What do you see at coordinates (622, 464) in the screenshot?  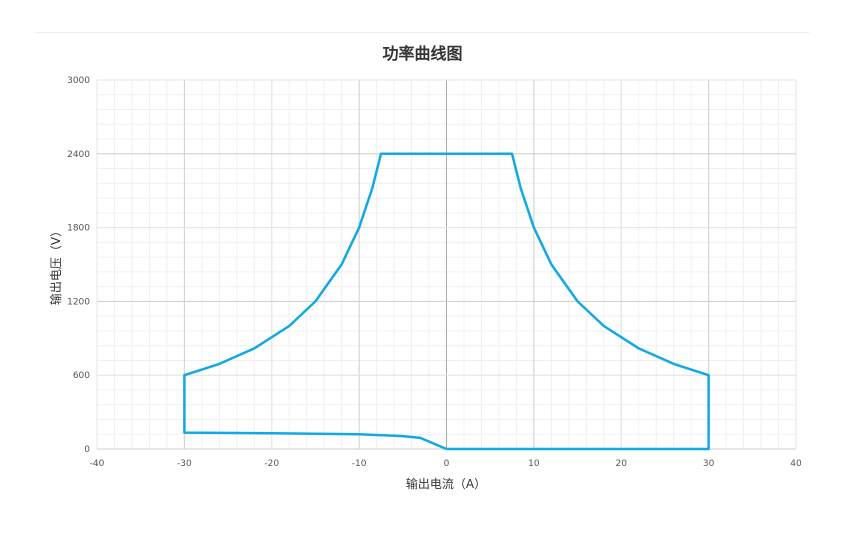 I see `x-tick-label: 20` at bounding box center [622, 464].